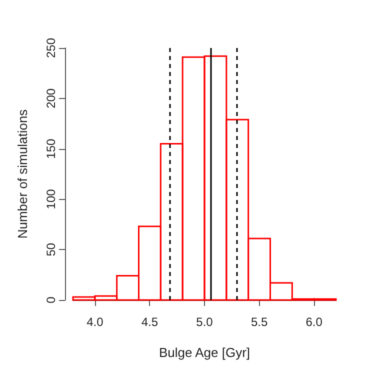 The image size is (374, 374). Describe the element at coordinates (259, 322) in the screenshot. I see `x-tick-label: 5.5` at that location.